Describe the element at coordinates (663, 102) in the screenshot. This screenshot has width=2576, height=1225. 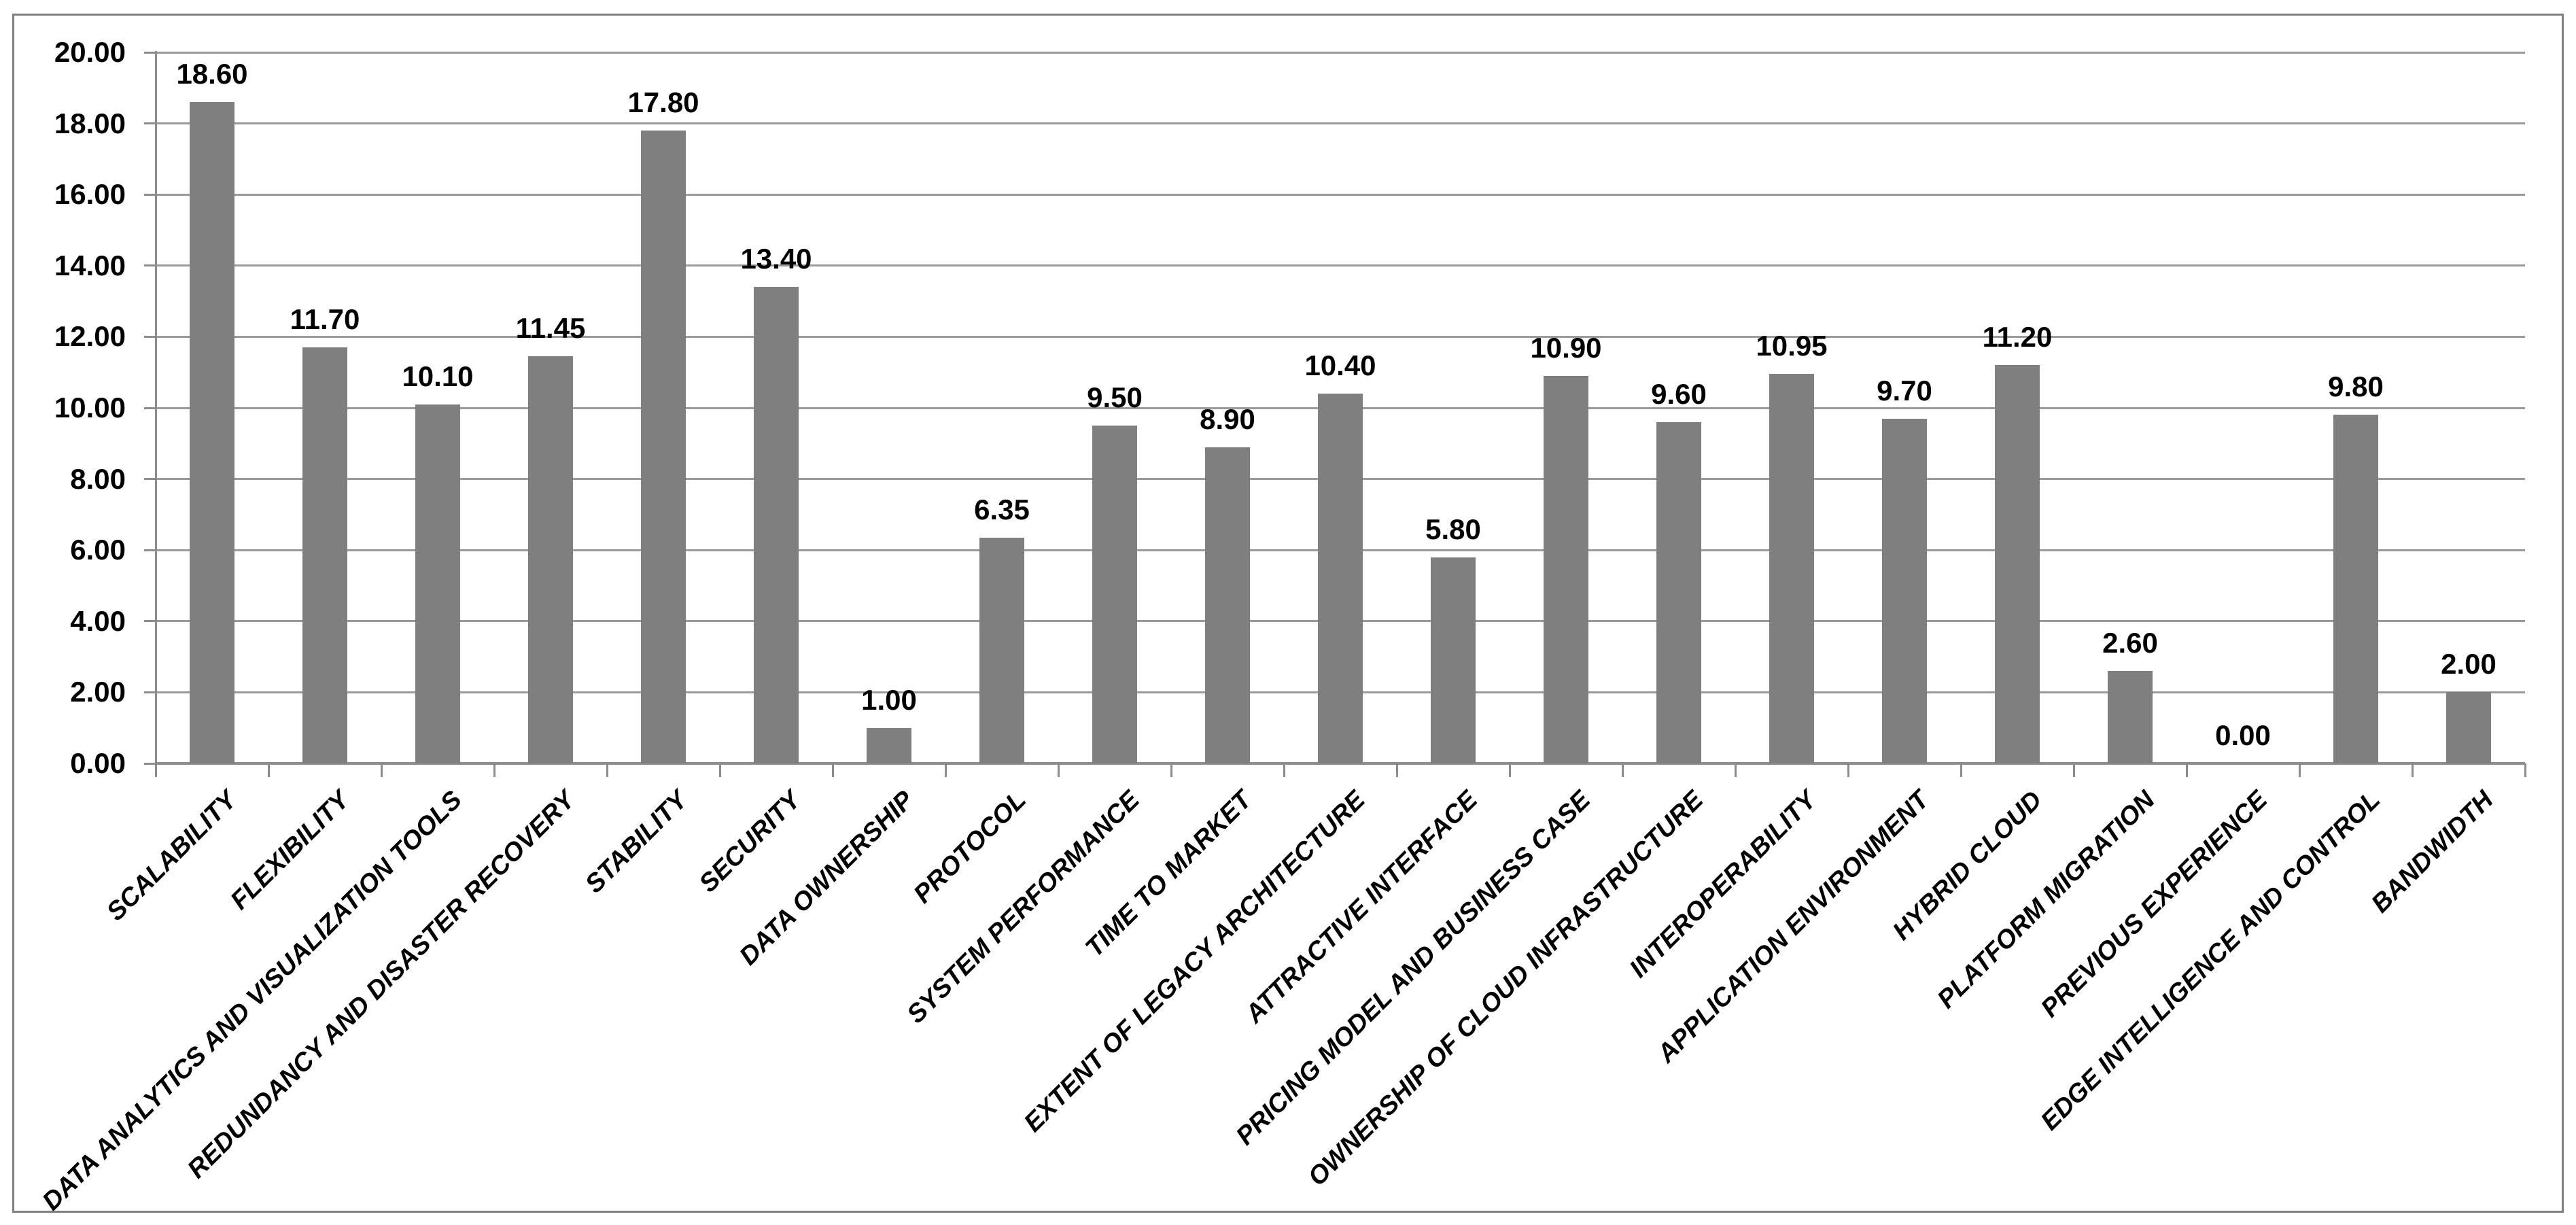
I see `bar-value-label: 17.80` at that location.